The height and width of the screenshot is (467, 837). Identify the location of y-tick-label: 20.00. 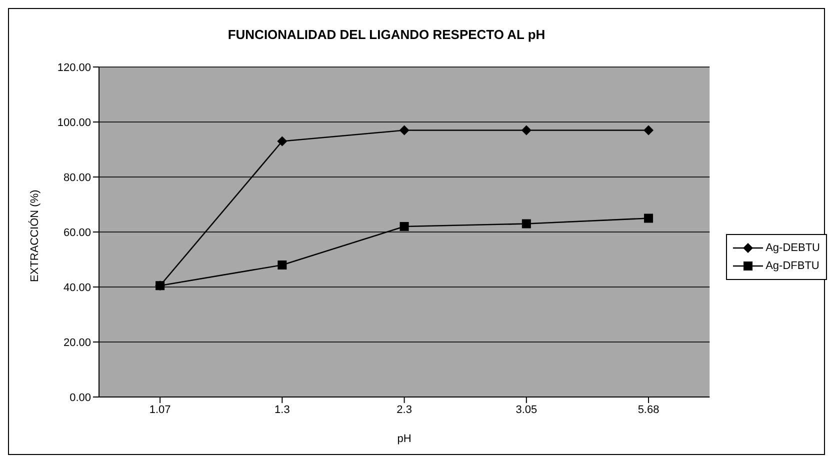
(77, 342).